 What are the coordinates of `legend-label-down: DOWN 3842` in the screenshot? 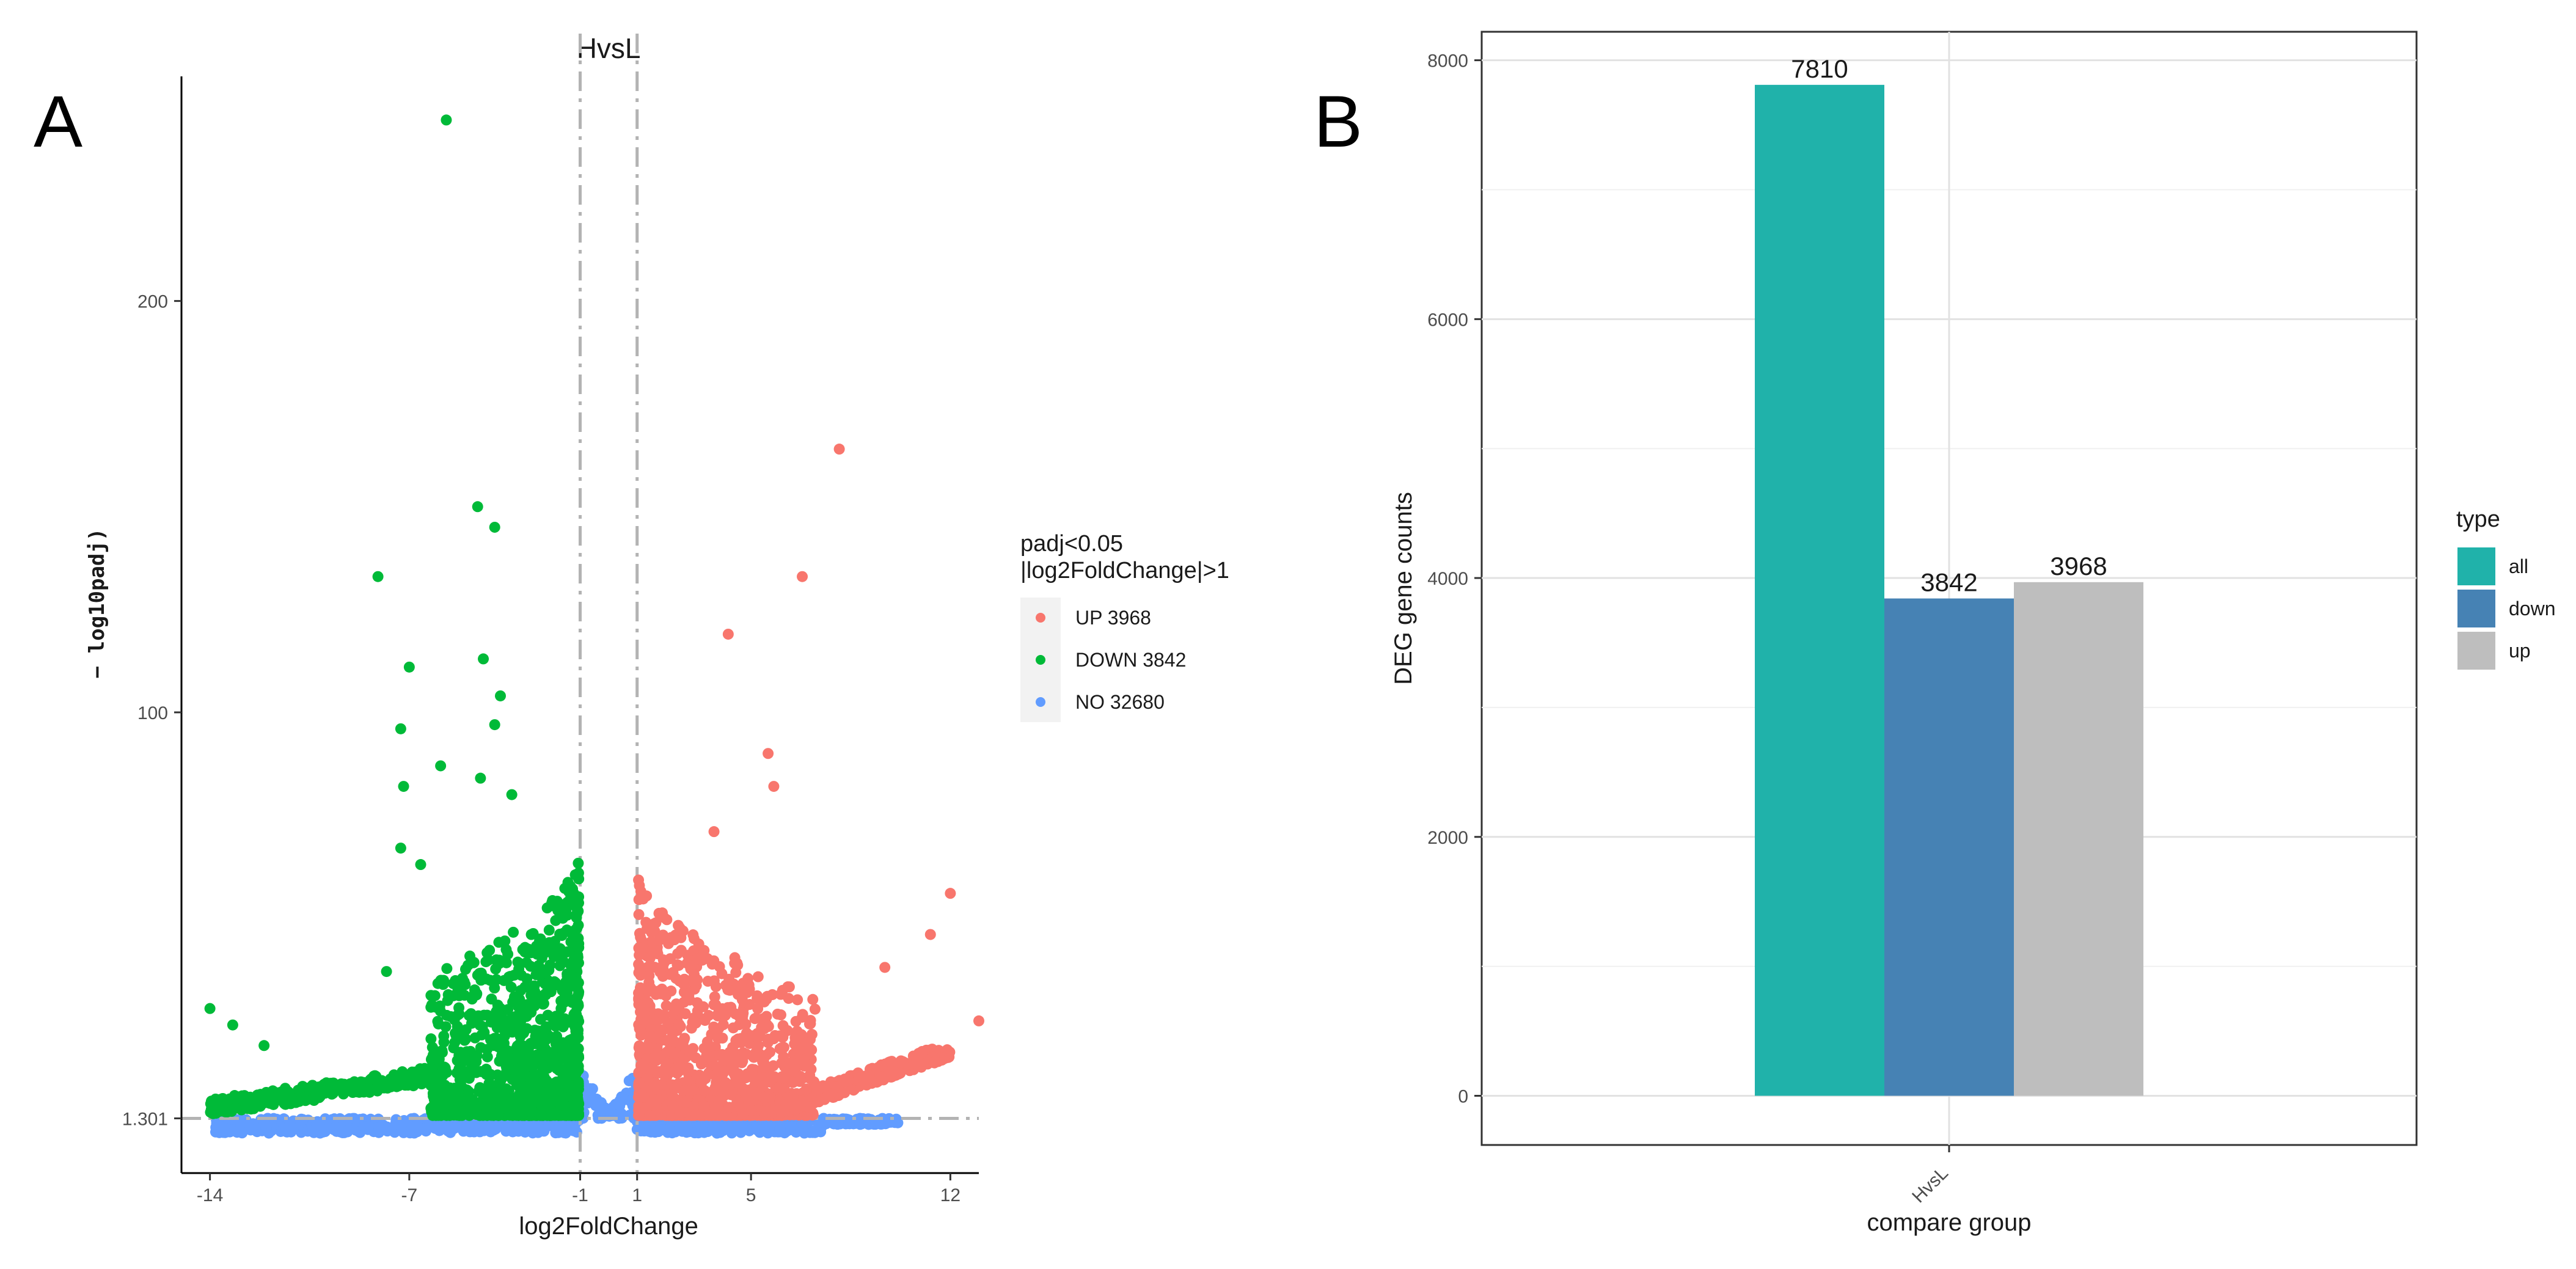 It's located at (1130, 660).